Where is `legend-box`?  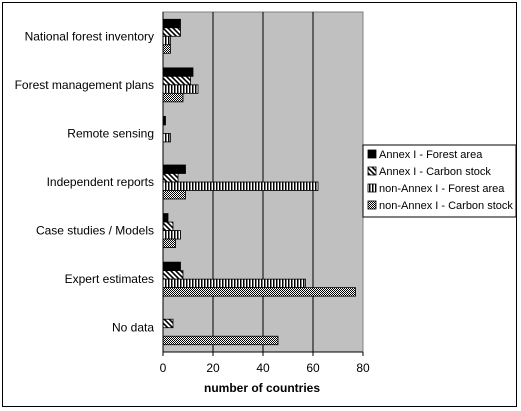 legend-box is located at coordinates (439, 181).